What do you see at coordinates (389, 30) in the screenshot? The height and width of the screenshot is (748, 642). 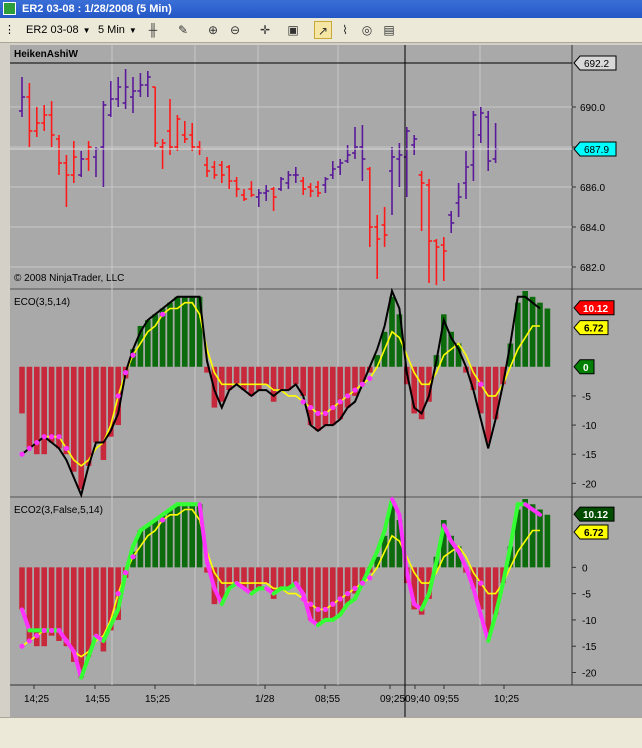 I see `data-box-icon: ▤` at bounding box center [389, 30].